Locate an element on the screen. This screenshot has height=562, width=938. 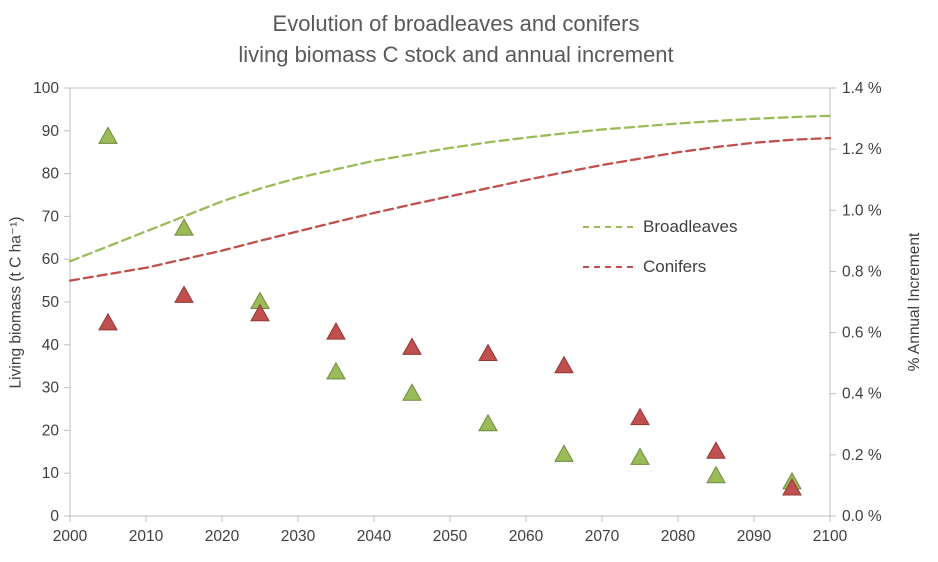
x-tick-label: 2010 is located at coordinates (146, 536).